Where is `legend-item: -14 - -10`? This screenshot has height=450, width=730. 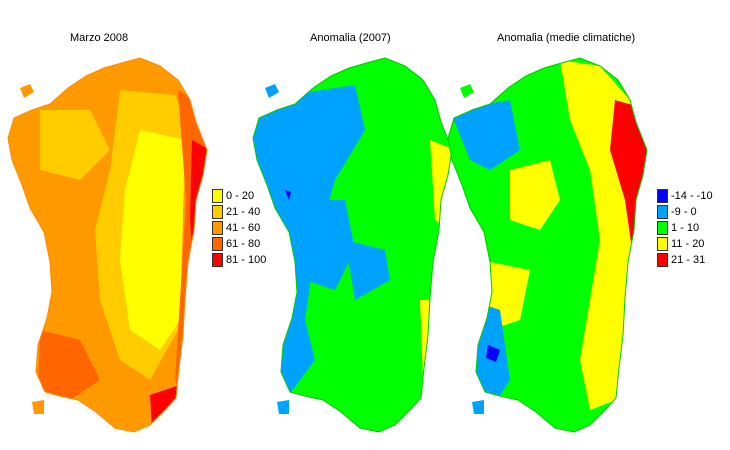
legend-item: -14 - -10 is located at coordinates (685, 196).